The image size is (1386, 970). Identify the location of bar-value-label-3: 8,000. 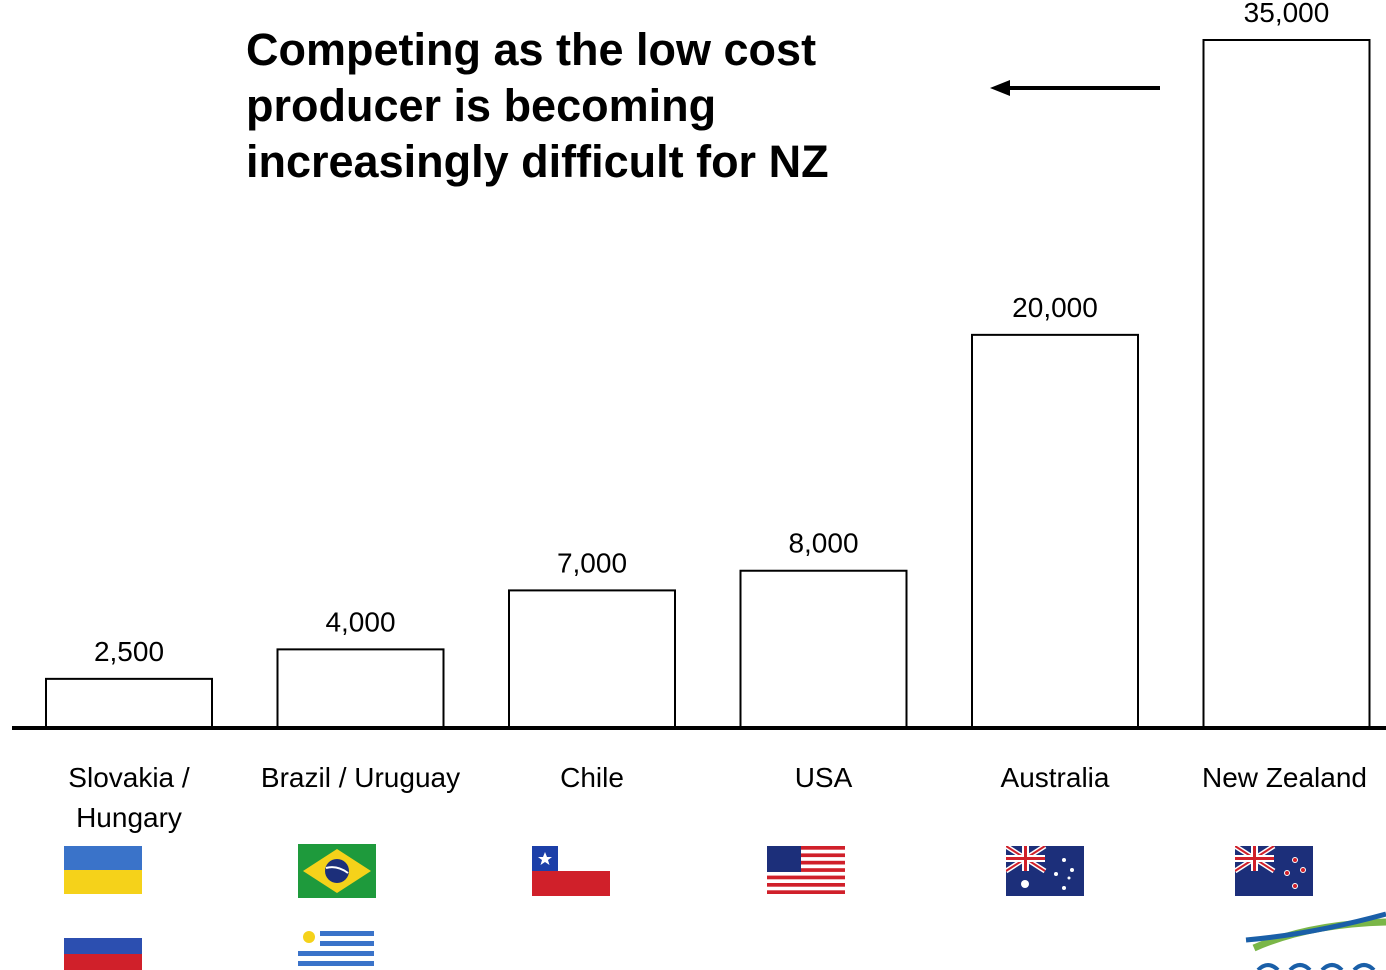
(823, 543).